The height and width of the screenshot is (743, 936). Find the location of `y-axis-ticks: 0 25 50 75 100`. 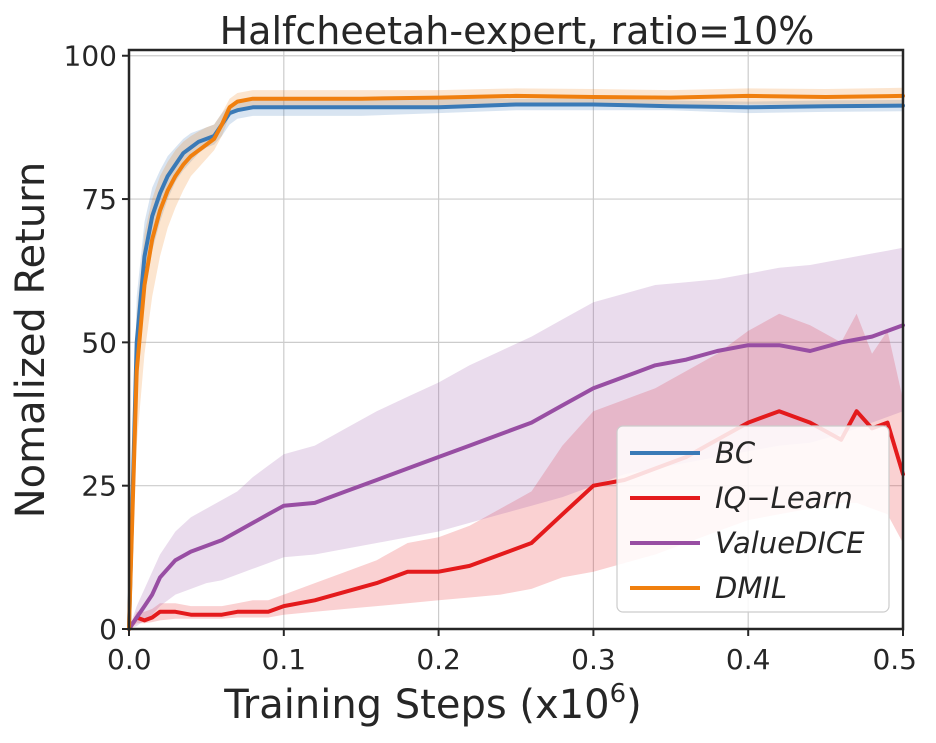

y-axis-ticks: 0 25 50 75 100 is located at coordinates (96, 343).